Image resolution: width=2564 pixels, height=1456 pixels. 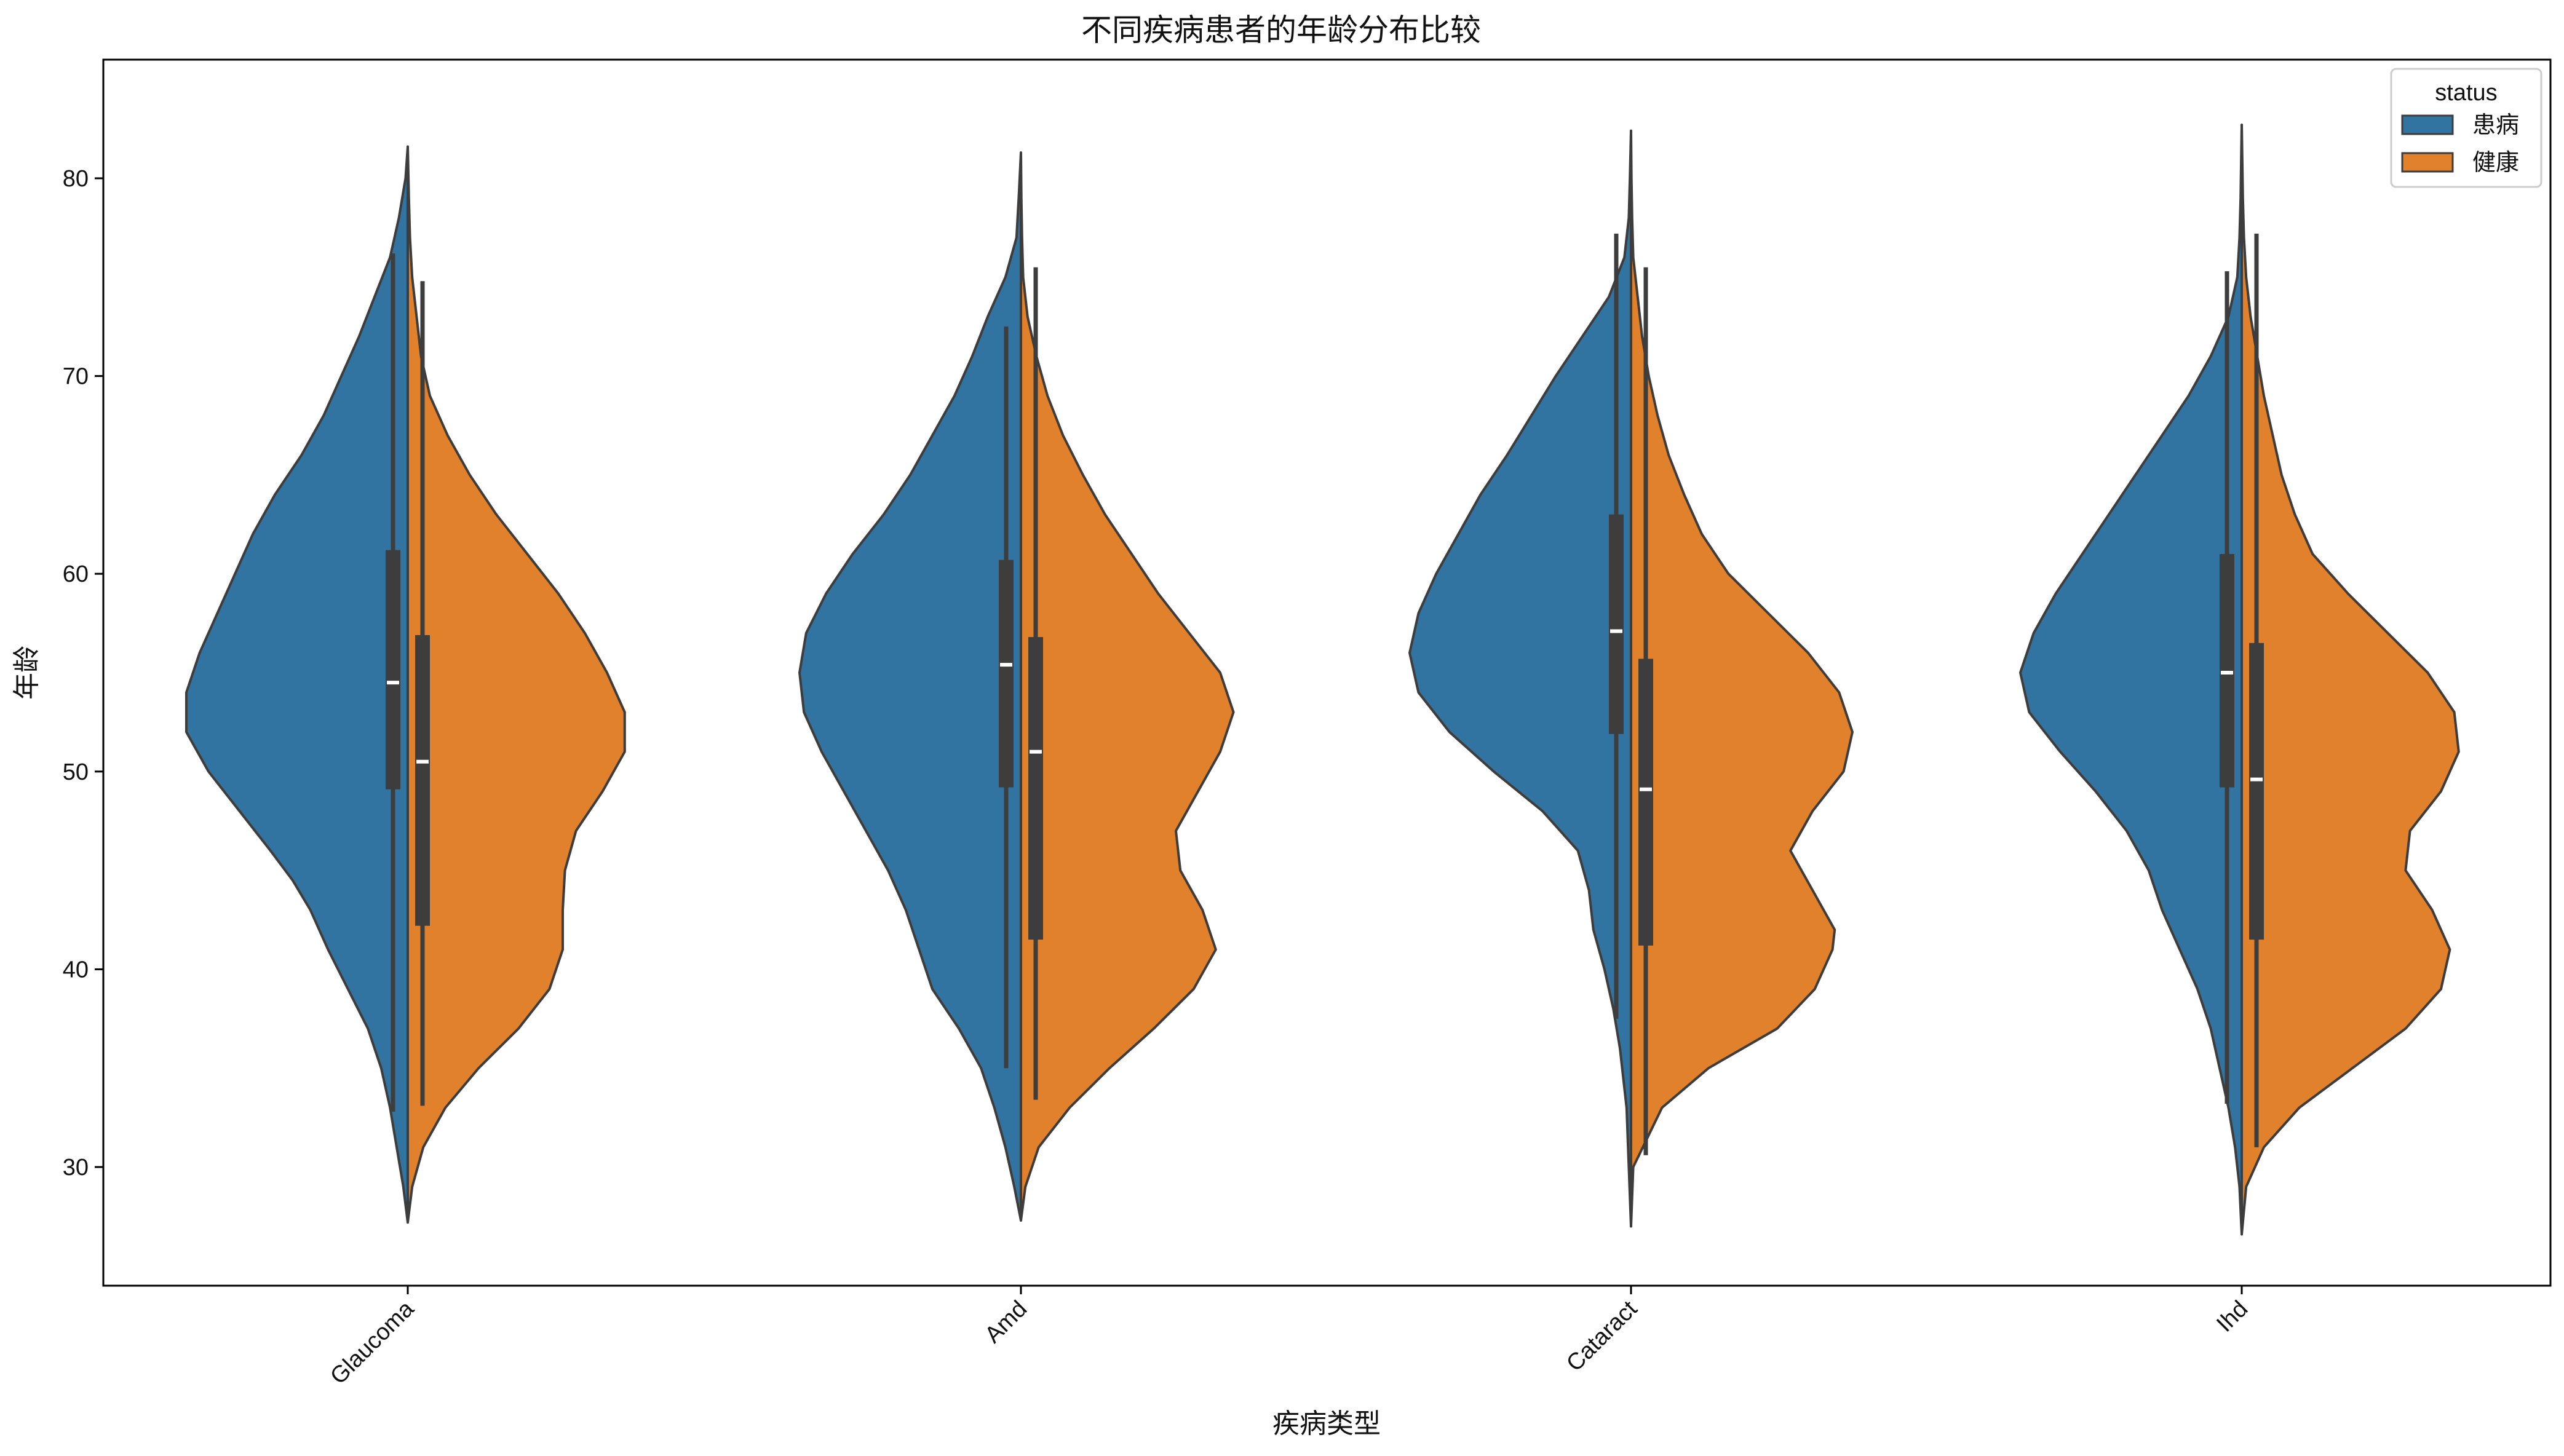 I want to click on violin-healthy-amd, so click(x=1127, y=686).